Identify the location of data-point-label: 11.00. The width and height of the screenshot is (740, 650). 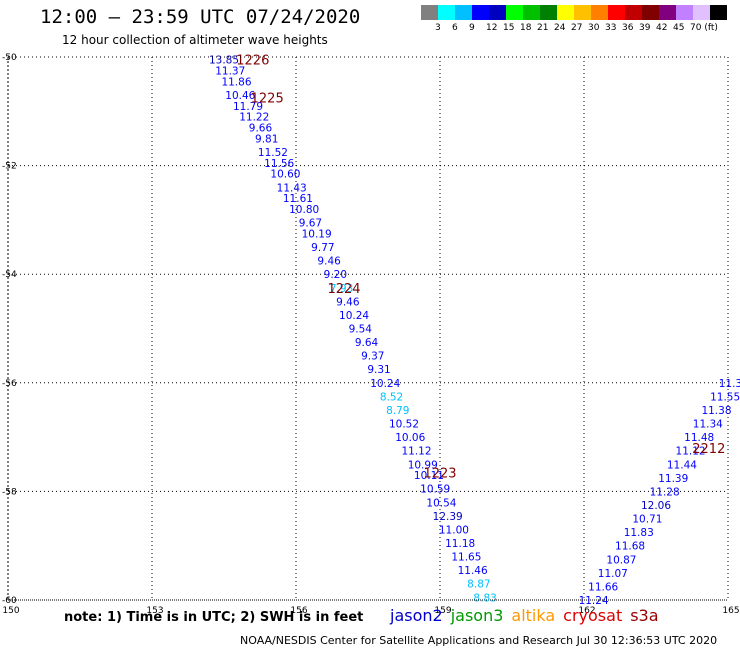
(454, 530).